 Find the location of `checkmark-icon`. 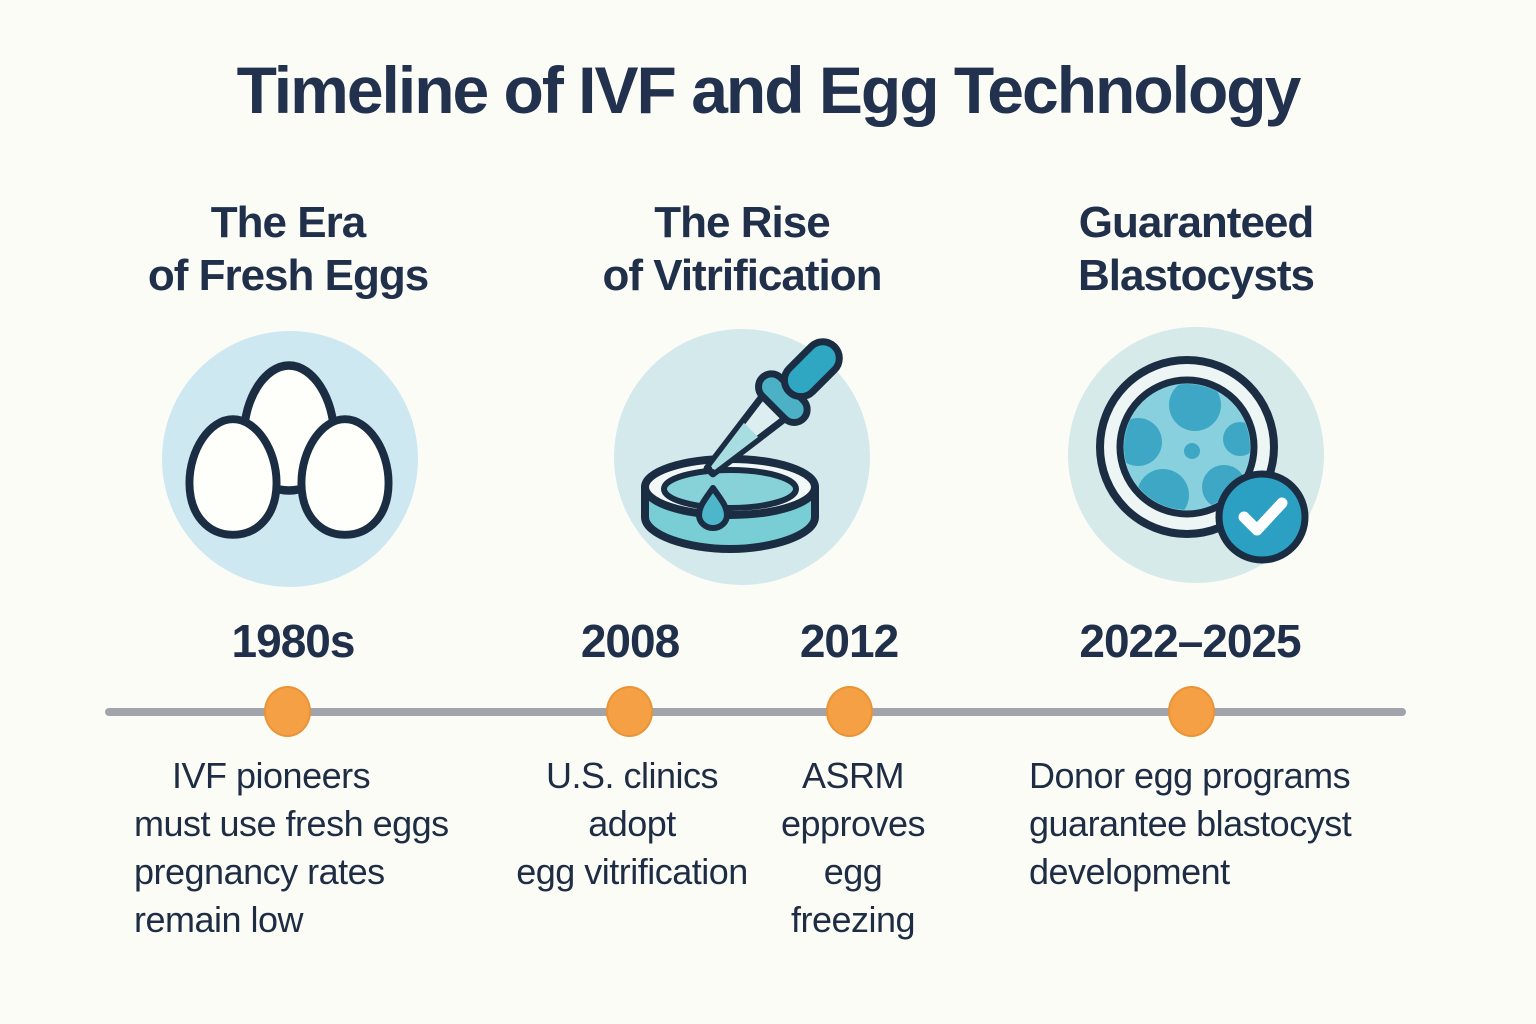

checkmark-icon is located at coordinates (1263, 516).